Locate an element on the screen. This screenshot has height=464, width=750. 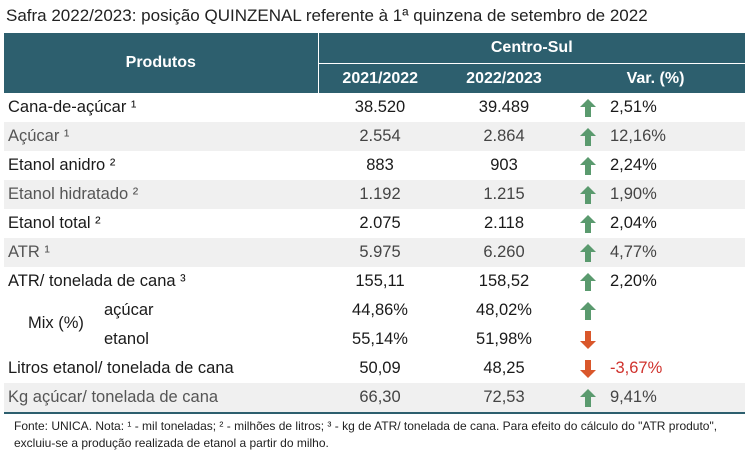
value-2021-2022: 1.192 is located at coordinates (380, 194).